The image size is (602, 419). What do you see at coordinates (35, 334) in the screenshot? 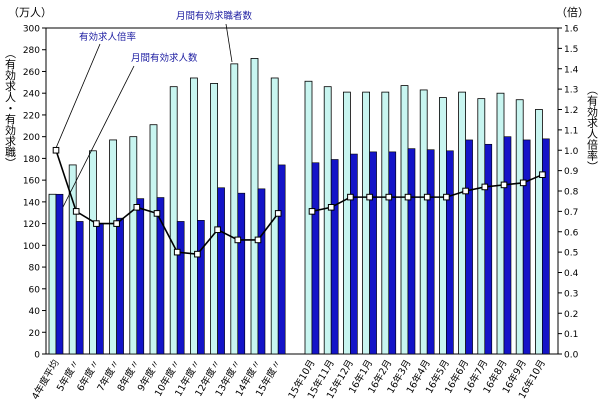
I see `y-left-tick-label: 20` at bounding box center [35, 334].